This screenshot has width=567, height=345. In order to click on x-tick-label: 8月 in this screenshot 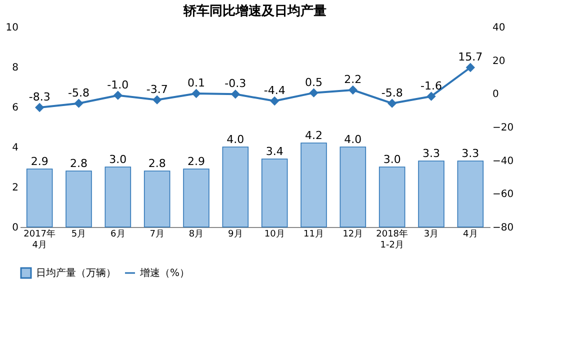, I will do `click(196, 235)`.